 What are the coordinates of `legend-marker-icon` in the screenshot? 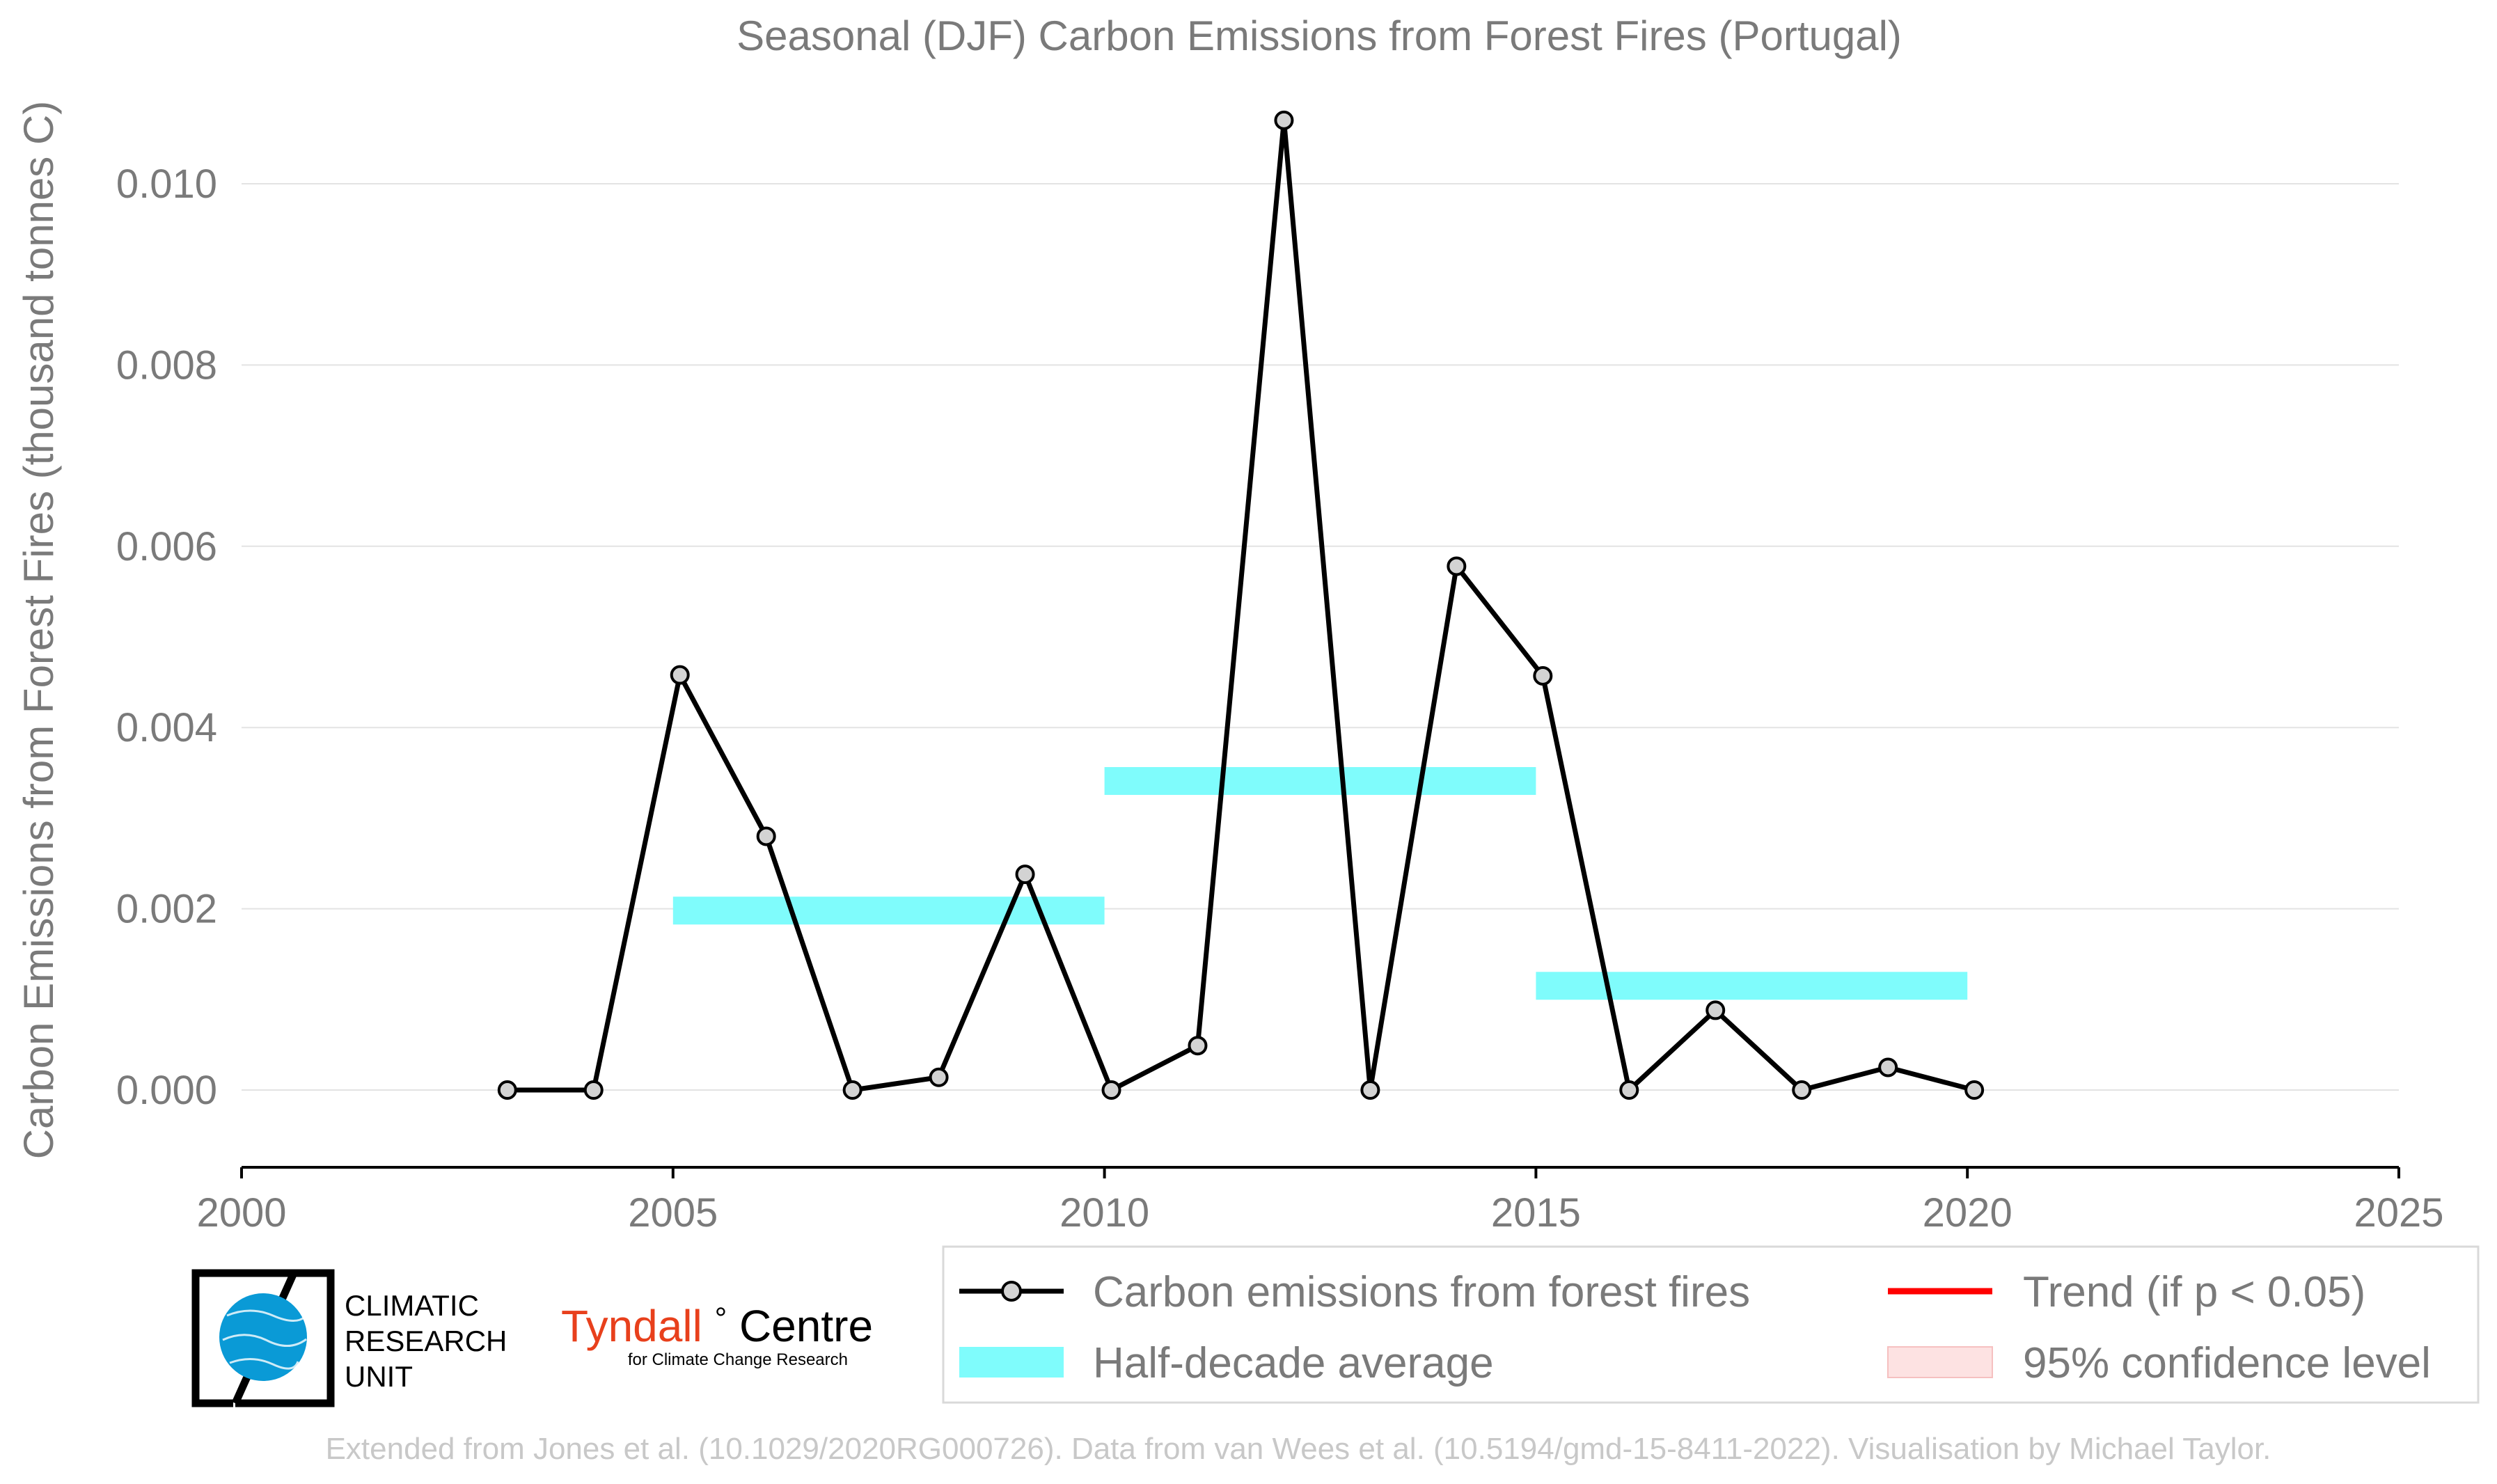 It's located at (1012, 1291).